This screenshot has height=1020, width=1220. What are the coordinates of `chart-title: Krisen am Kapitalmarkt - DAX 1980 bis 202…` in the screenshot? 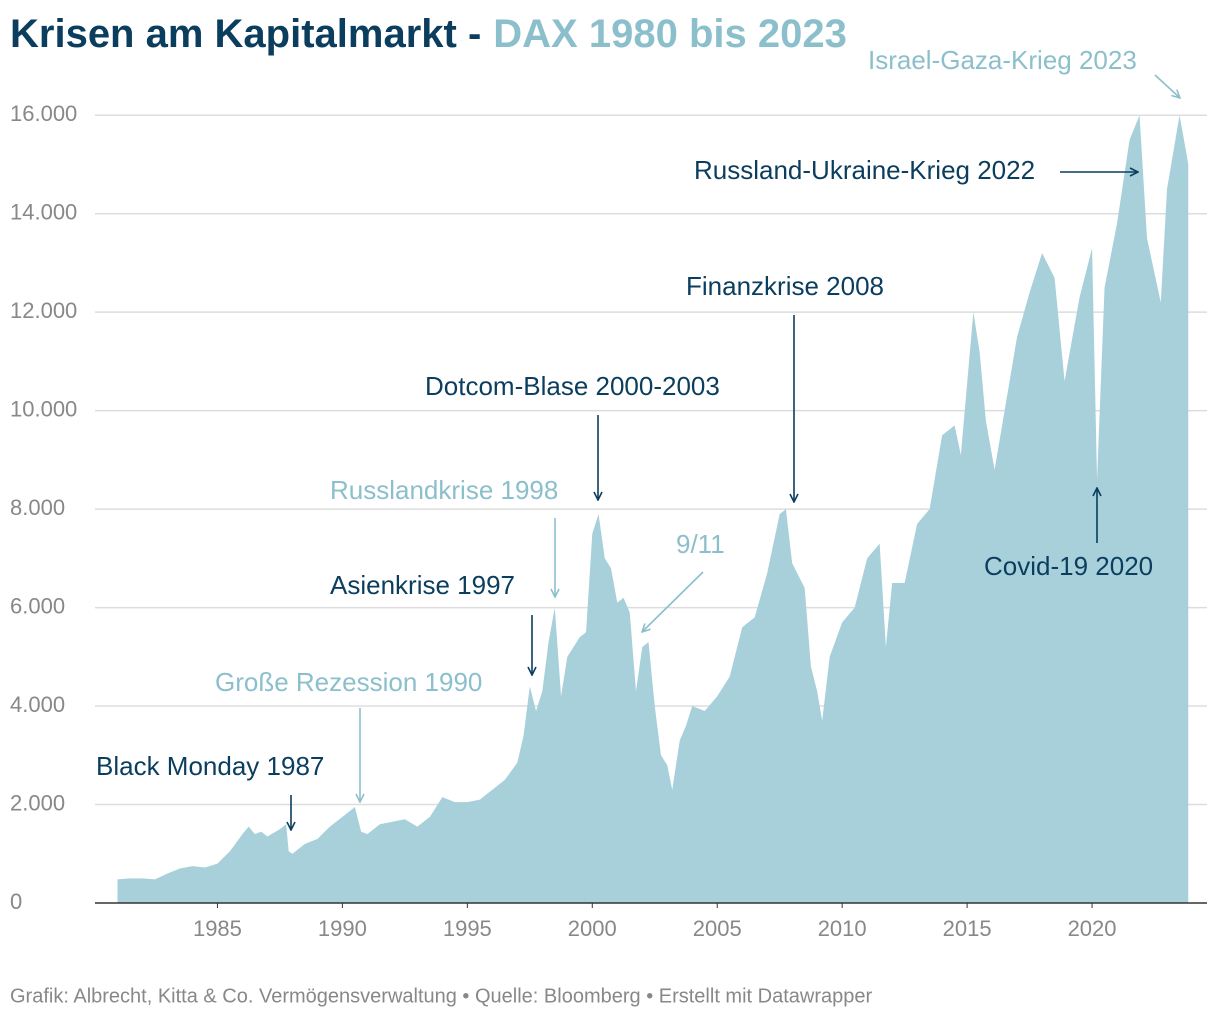 It's located at (428, 34).